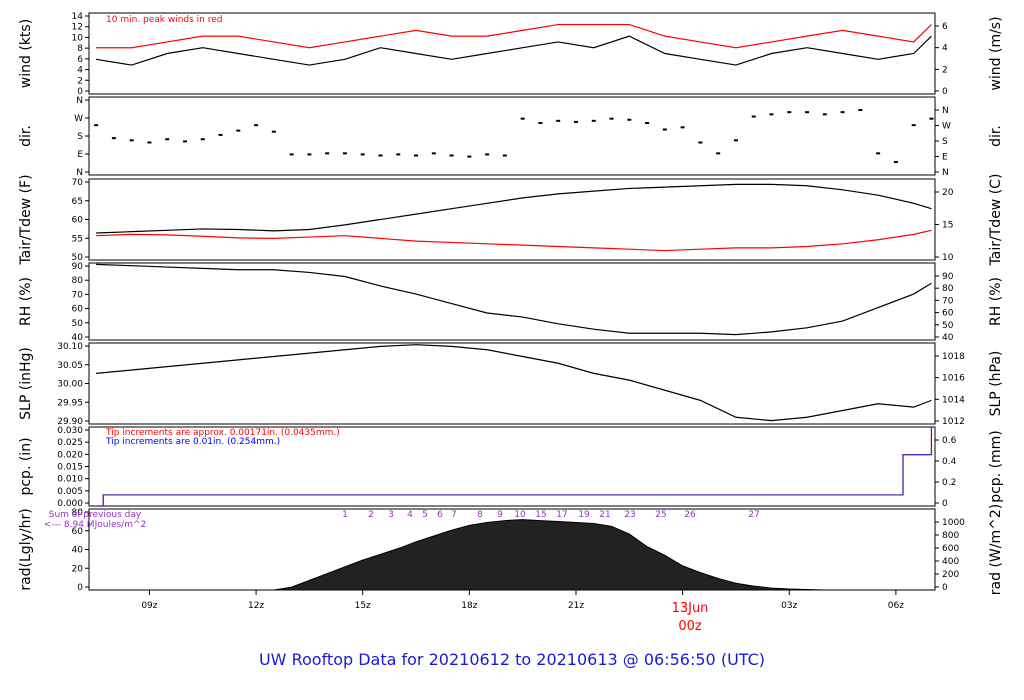 Image resolution: width=1024 pixels, height=700 pixels. I want to click on y-tick-label-right: 200, so click(950, 575).